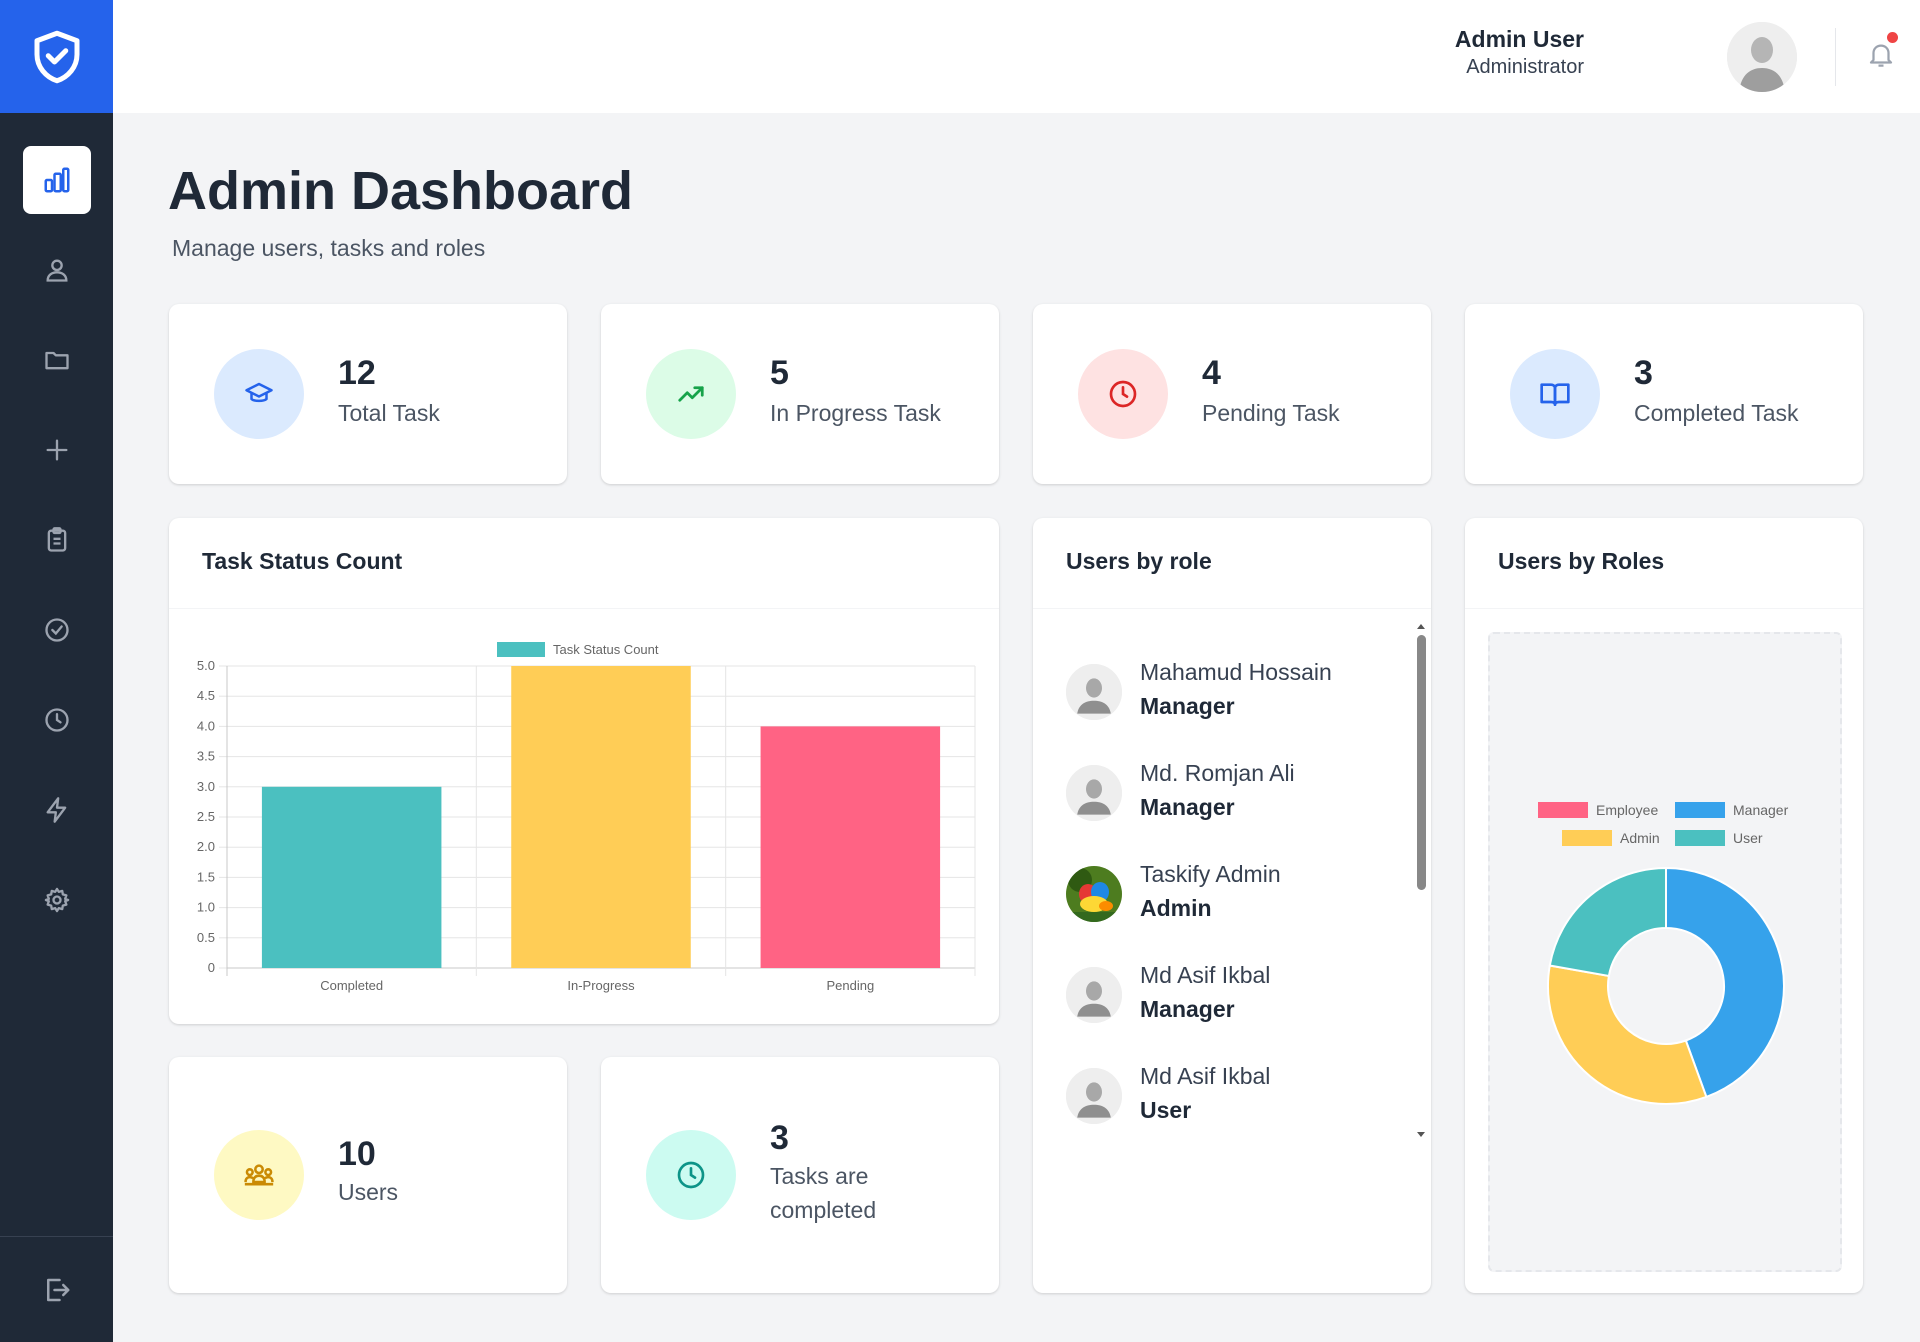 This screenshot has width=1920, height=1342. Describe the element at coordinates (1725, 982) in the screenshot. I see `slice-manager` at that location.